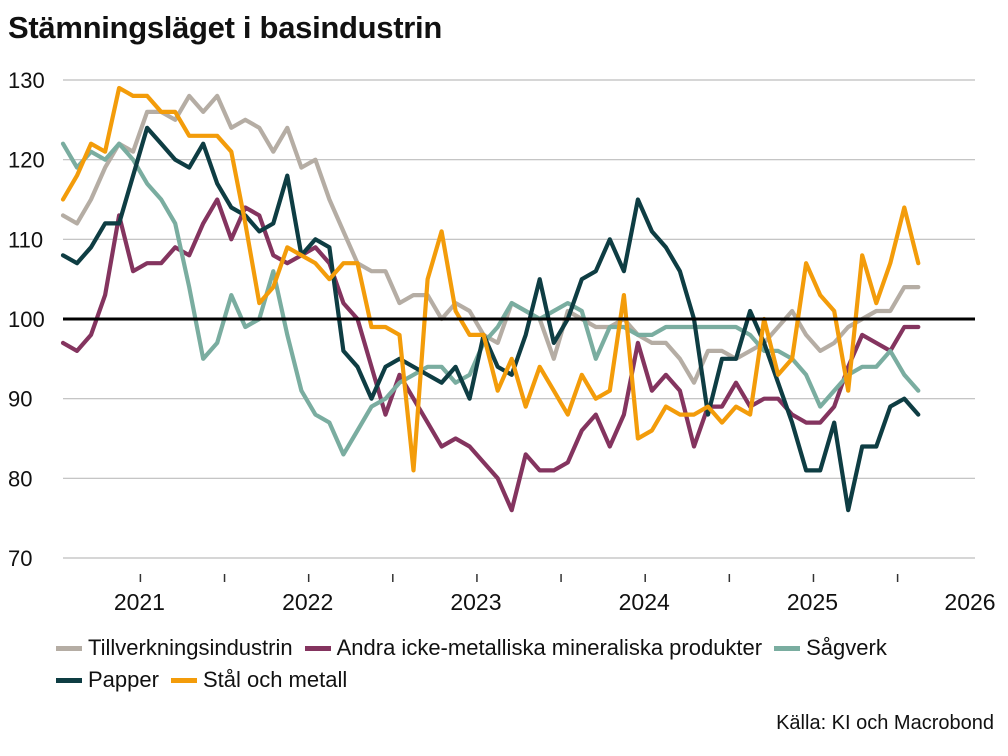  I want to click on y-tick-label-90: 90, so click(20, 399).